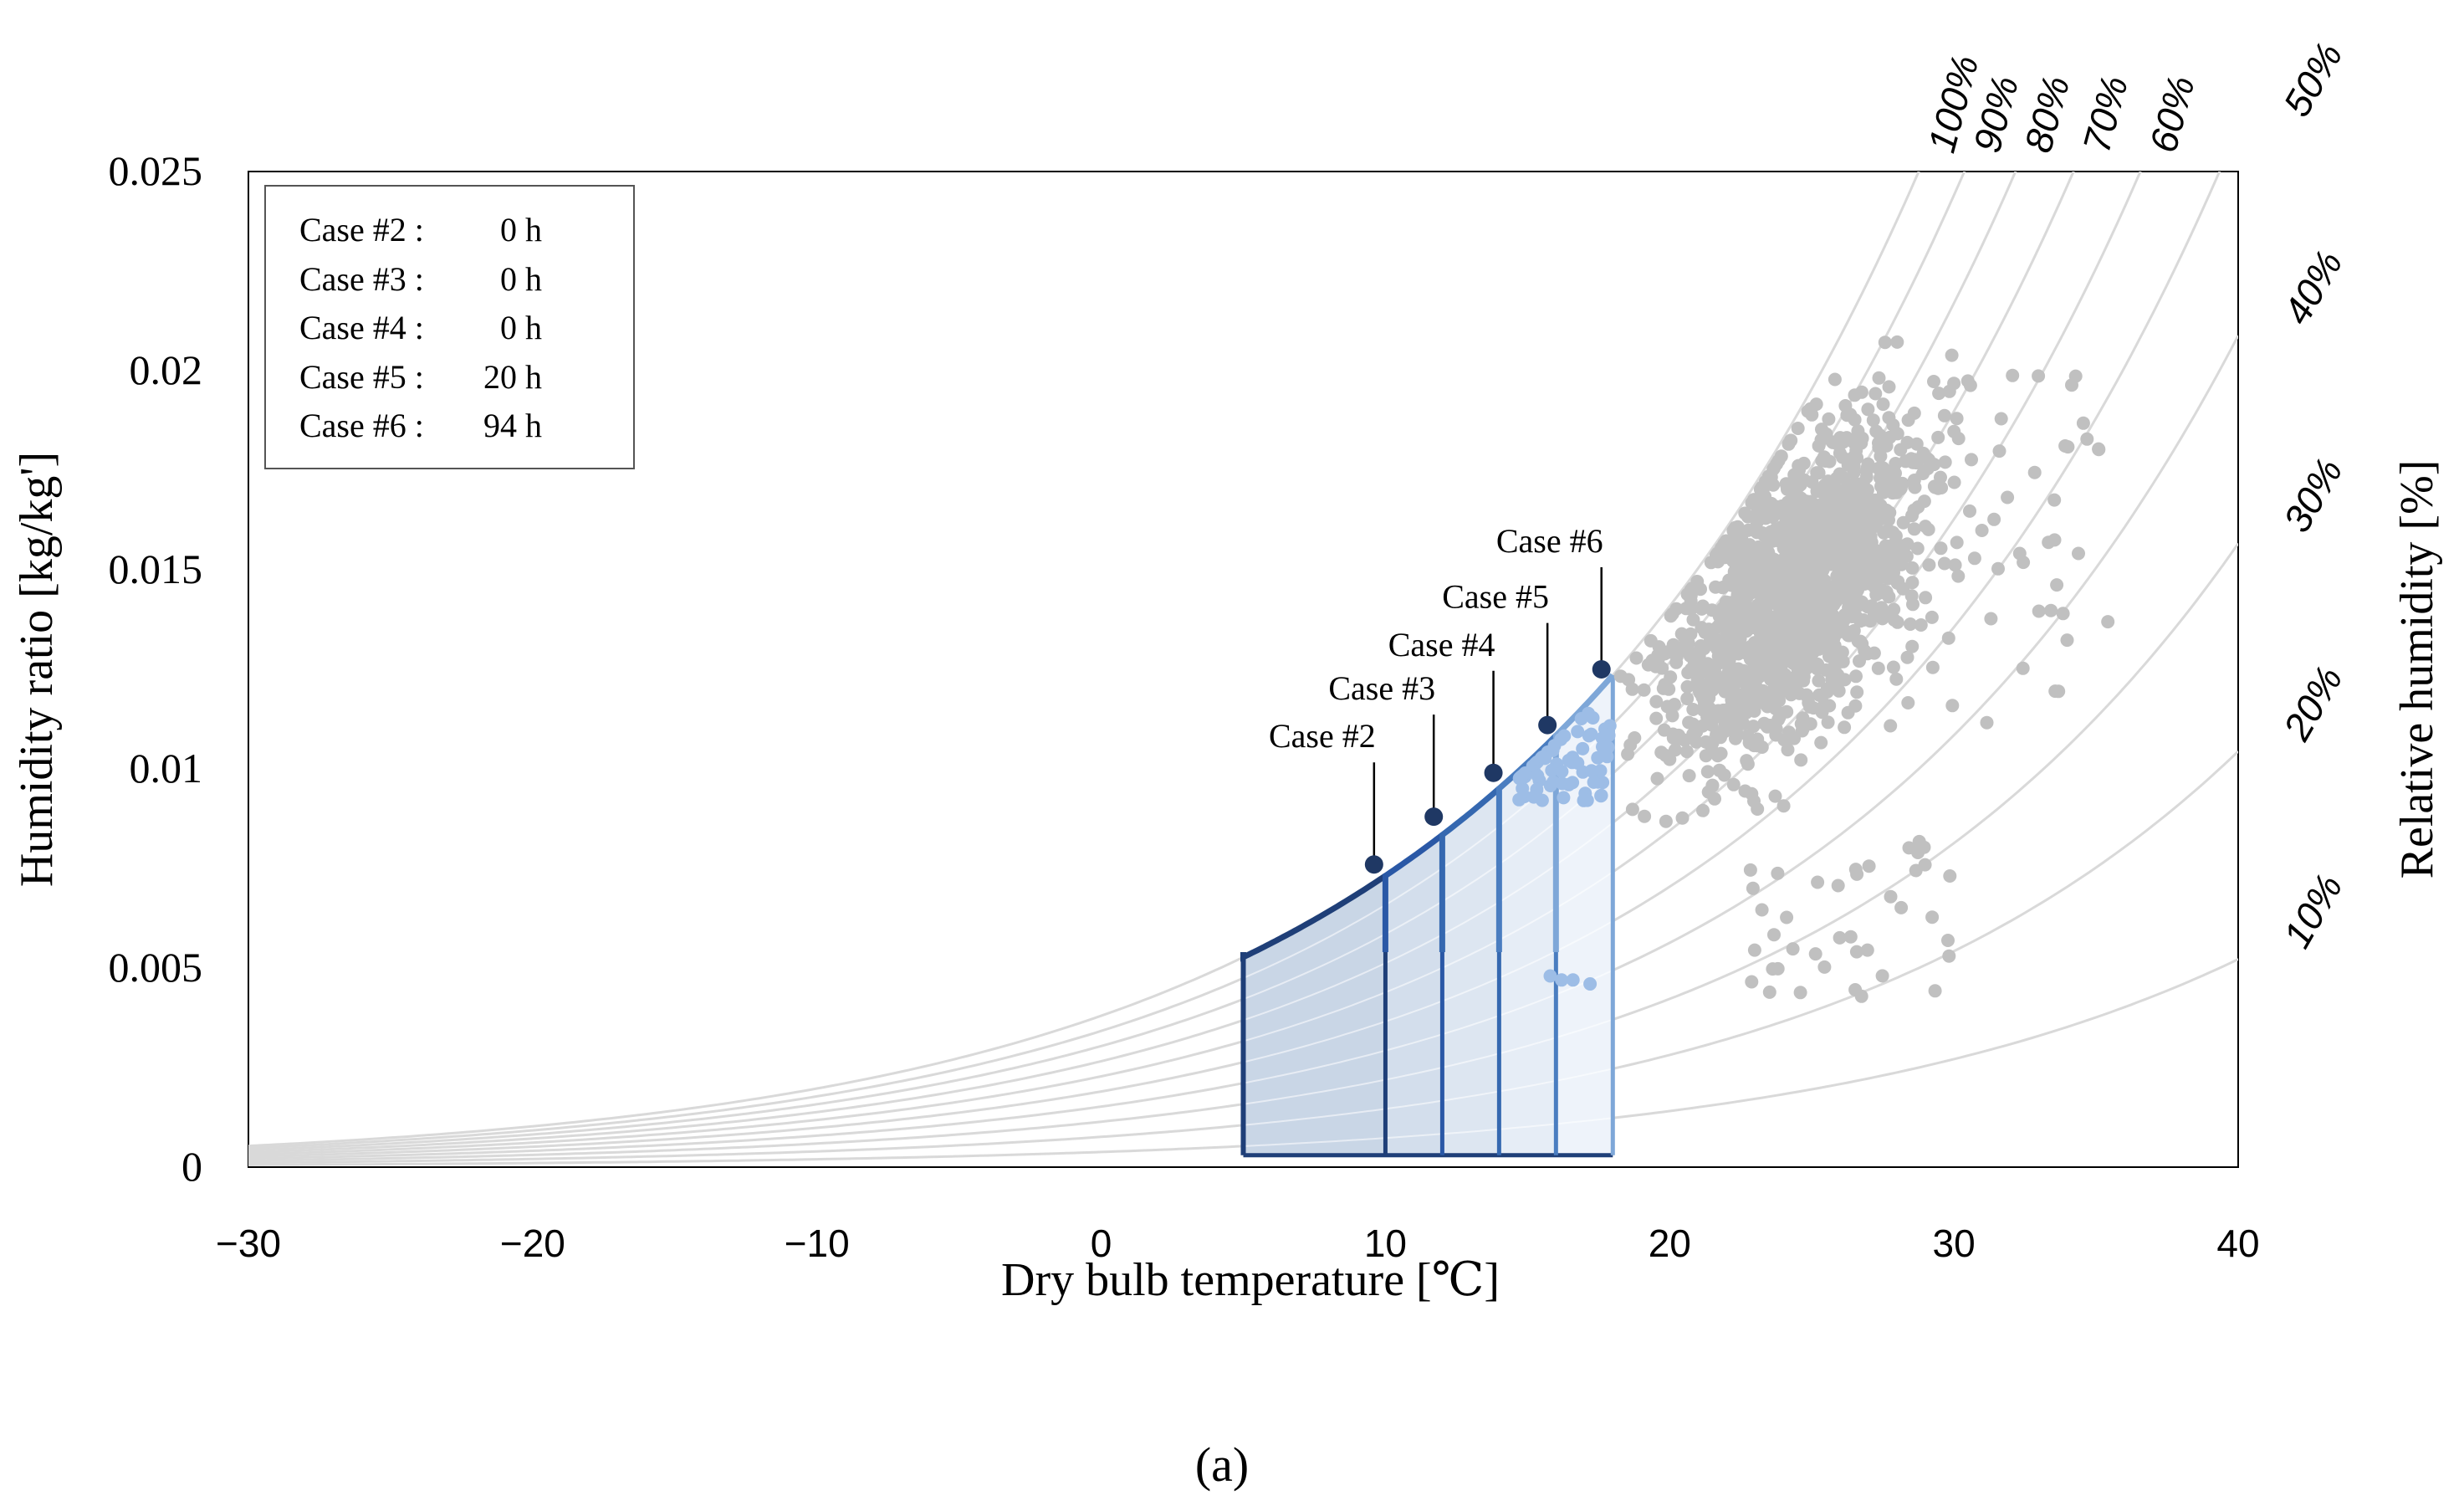  I want to click on y-tick-label: 0.01, so click(166, 768).